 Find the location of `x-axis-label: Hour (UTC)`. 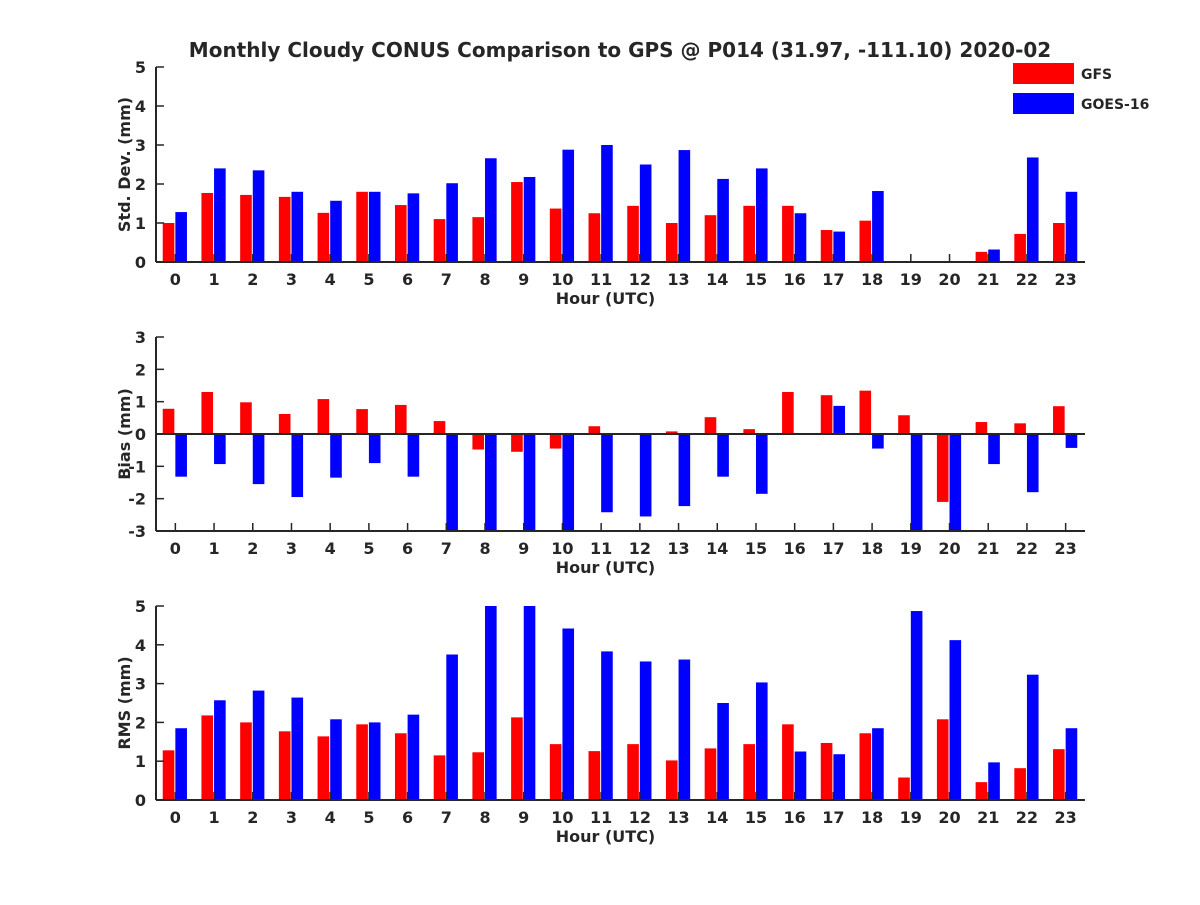

x-axis-label: Hour (UTC) is located at coordinates (606, 298).